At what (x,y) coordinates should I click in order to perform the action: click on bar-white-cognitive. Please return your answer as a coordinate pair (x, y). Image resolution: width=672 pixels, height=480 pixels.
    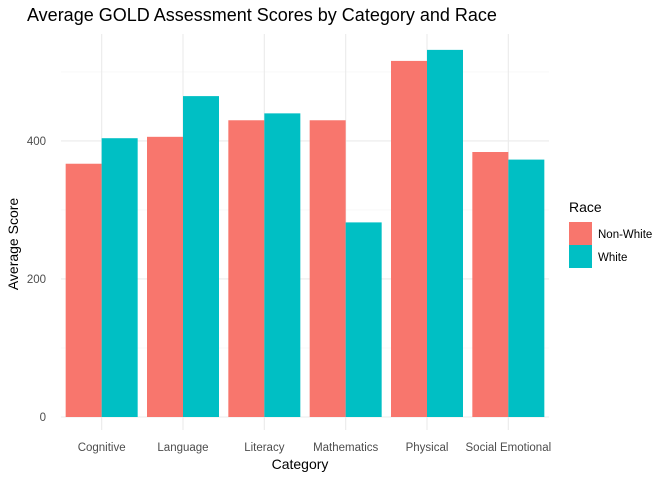
    Looking at the image, I should click on (119, 277).